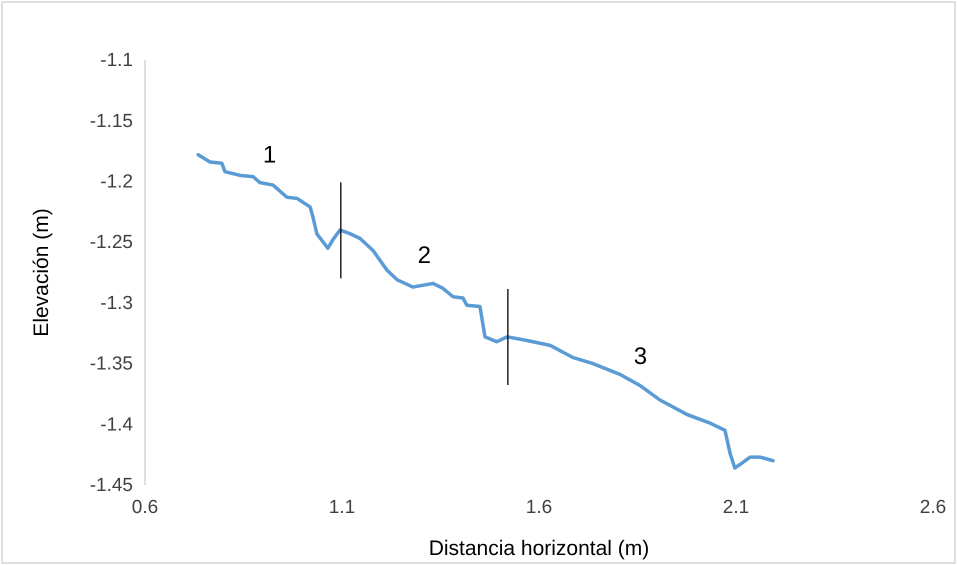 The height and width of the screenshot is (565, 957). What do you see at coordinates (425, 255) in the screenshot?
I see `annotation: 2` at bounding box center [425, 255].